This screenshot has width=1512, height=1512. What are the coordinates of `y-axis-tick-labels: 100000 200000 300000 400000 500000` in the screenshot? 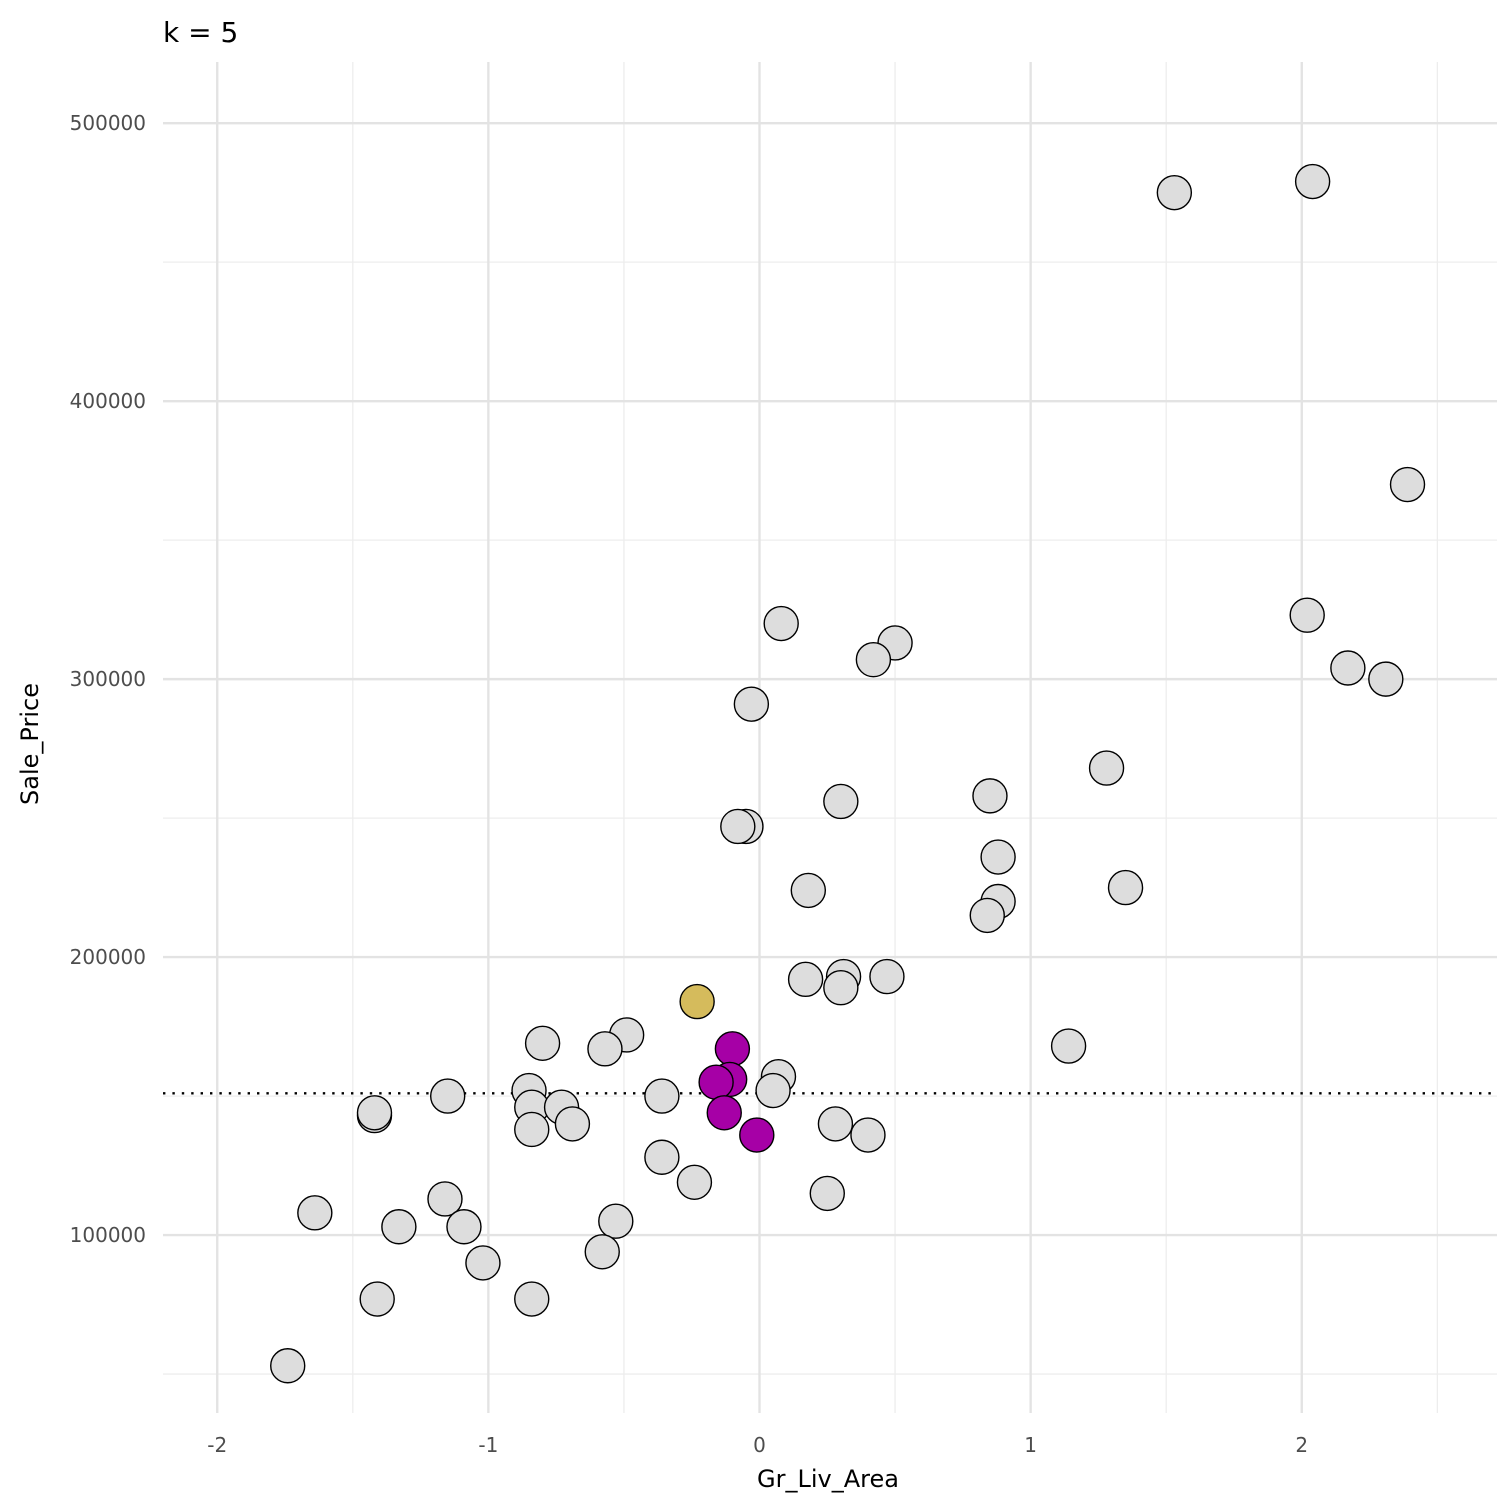 It's located at (108, 679).